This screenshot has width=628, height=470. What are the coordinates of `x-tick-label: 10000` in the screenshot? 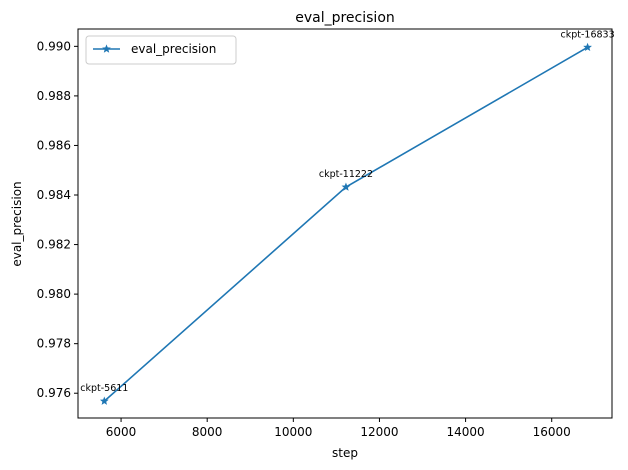 It's located at (293, 432).